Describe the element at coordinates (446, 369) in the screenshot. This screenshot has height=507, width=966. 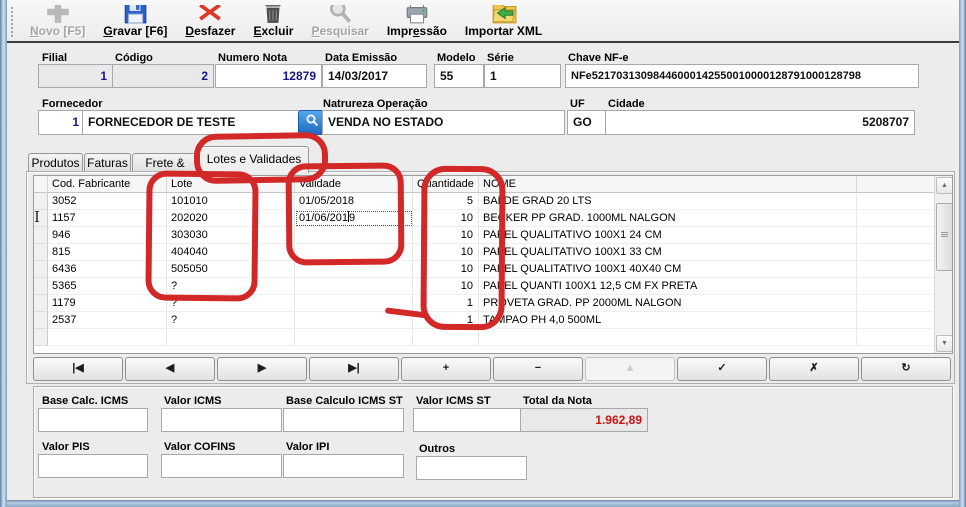
I see `nav-insert-button: +` at that location.